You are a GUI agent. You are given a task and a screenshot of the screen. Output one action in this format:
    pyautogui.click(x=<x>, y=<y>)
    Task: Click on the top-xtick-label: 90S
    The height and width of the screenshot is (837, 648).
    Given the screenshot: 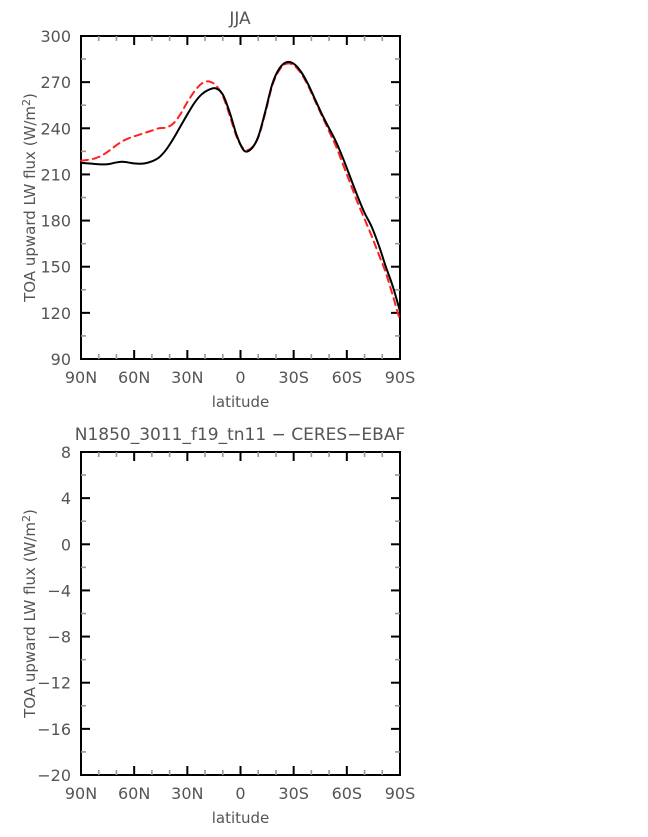 What is the action you would take?
    pyautogui.click(x=400, y=377)
    